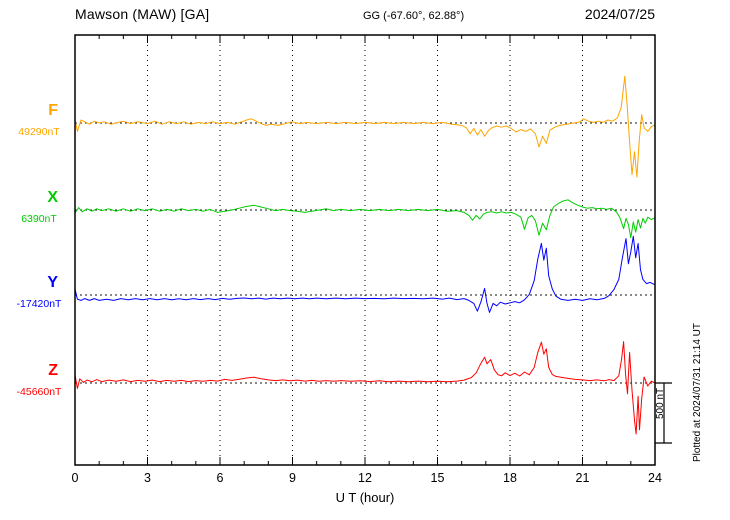 The width and height of the screenshot is (730, 520). I want to click on component-baseline-value-Y: -17420nT, so click(39, 304).